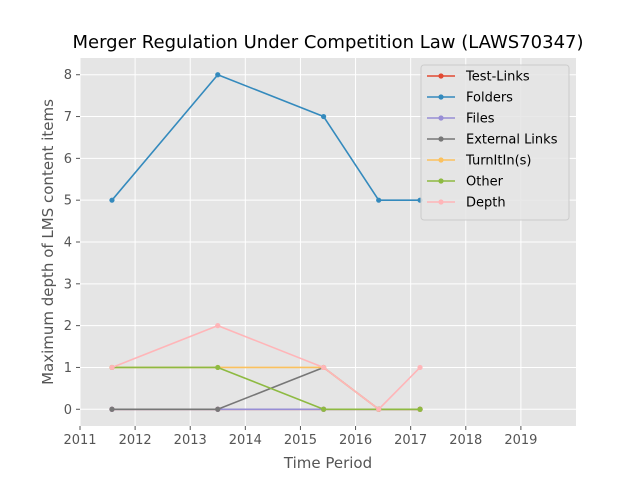  I want to click on legend-label: Depth, so click(486, 203).